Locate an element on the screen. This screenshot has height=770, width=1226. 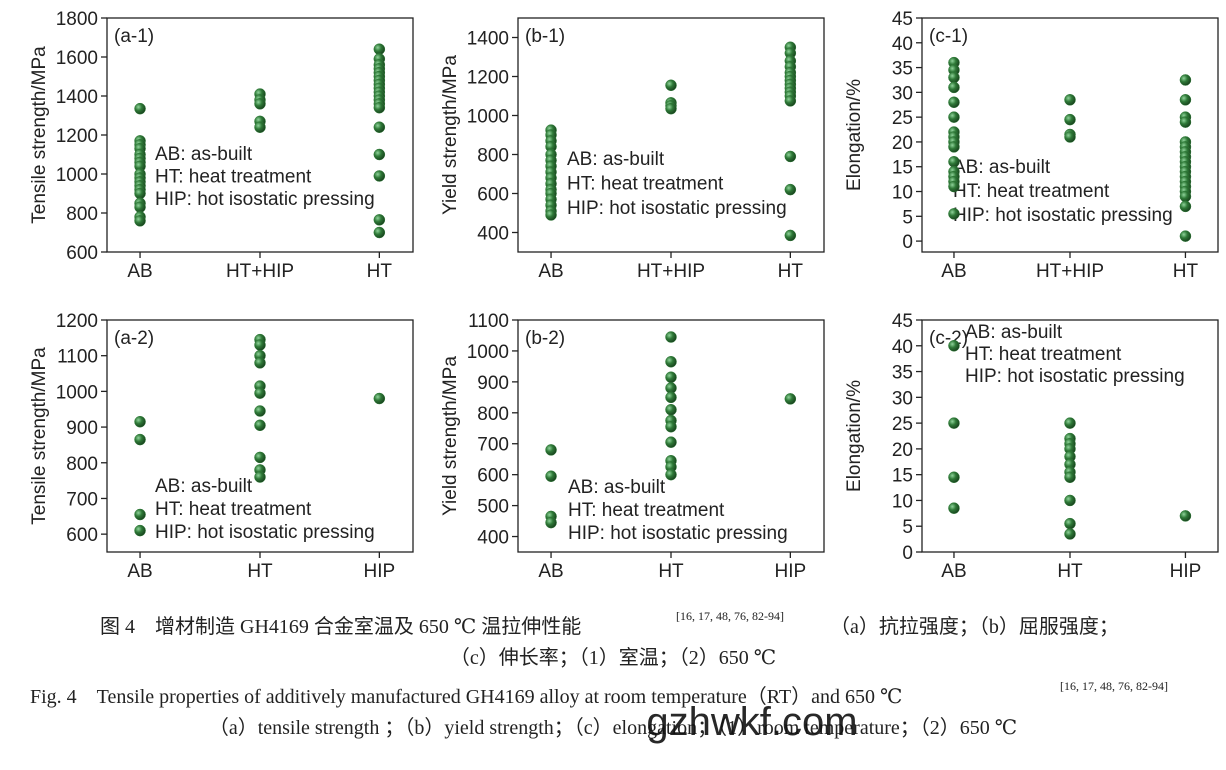
panel-label: (b-2) is located at coordinates (545, 338).